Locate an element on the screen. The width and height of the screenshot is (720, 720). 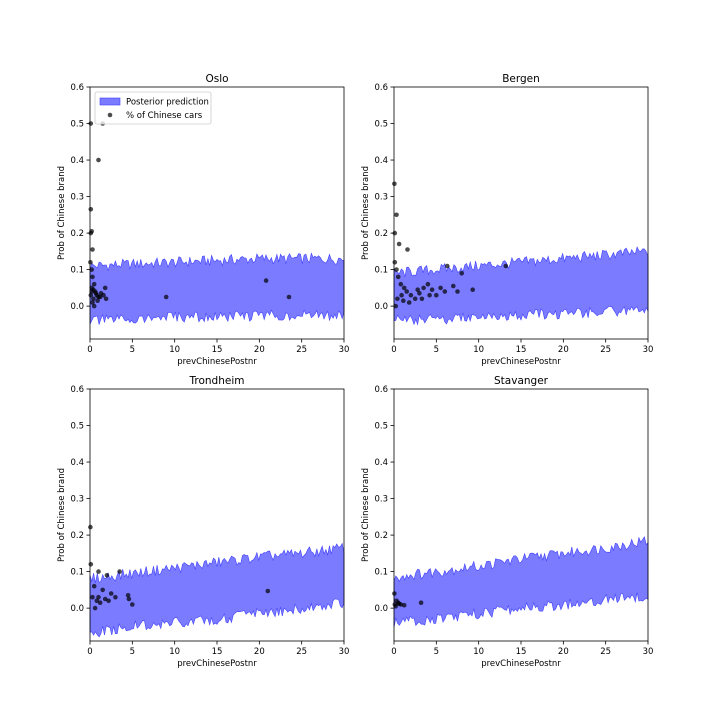
legend-band-swatch is located at coordinates (110, 101).